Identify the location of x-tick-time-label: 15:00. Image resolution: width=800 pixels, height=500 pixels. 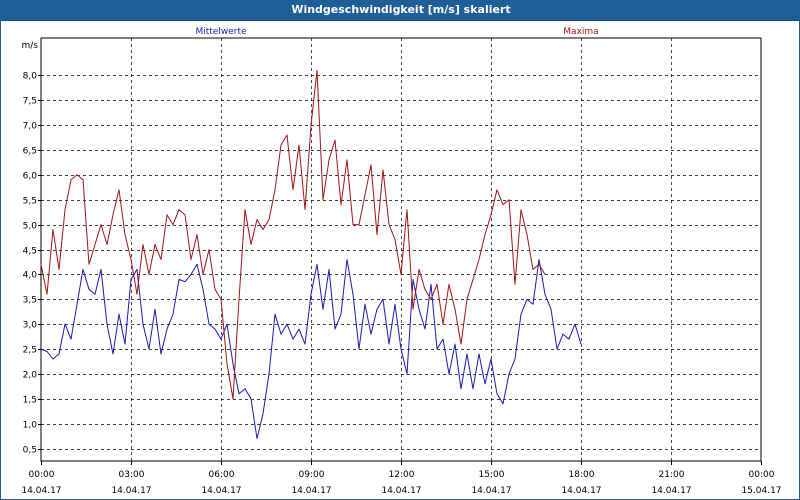
(492, 475).